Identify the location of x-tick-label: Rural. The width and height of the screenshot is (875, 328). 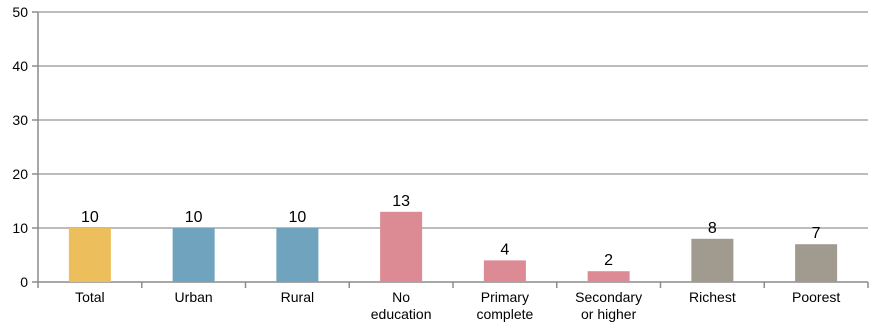
(297, 297).